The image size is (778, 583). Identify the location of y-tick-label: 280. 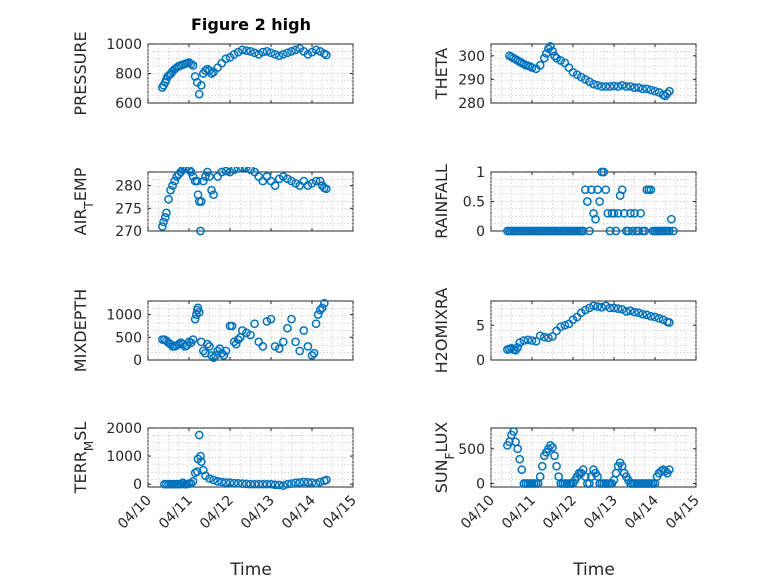
(471, 104).